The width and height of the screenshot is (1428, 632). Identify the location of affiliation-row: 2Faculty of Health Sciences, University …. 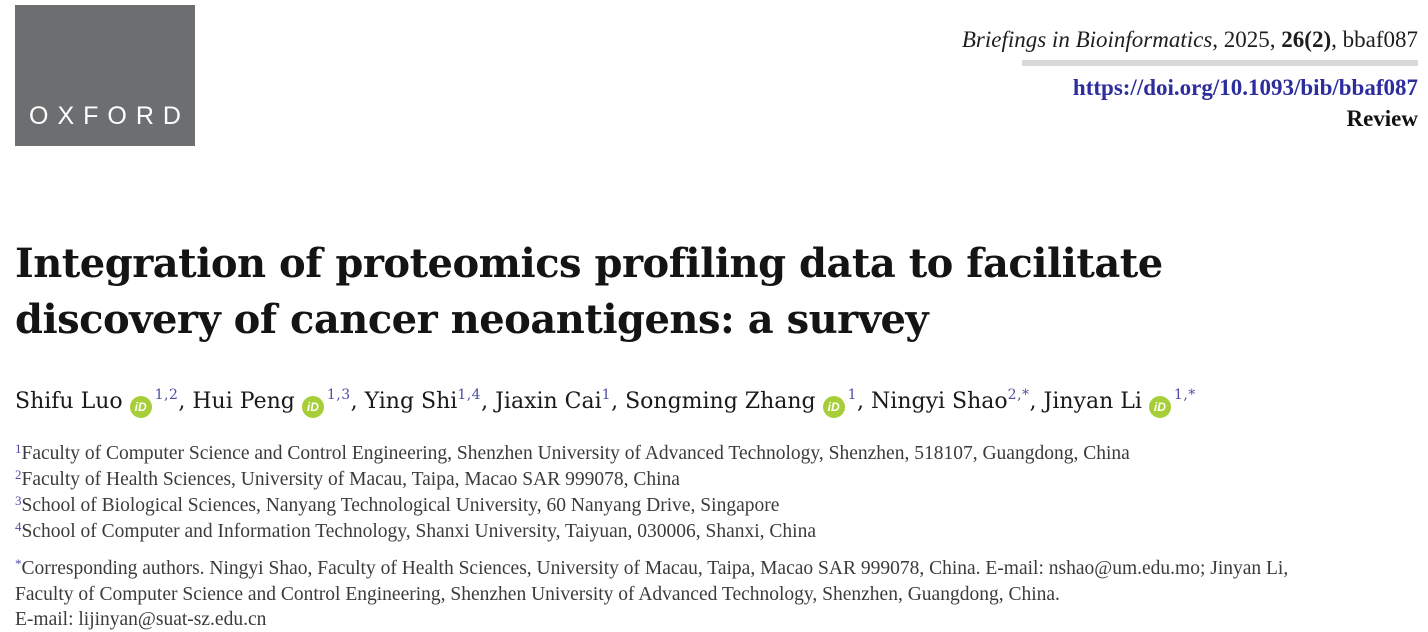
(572, 480).